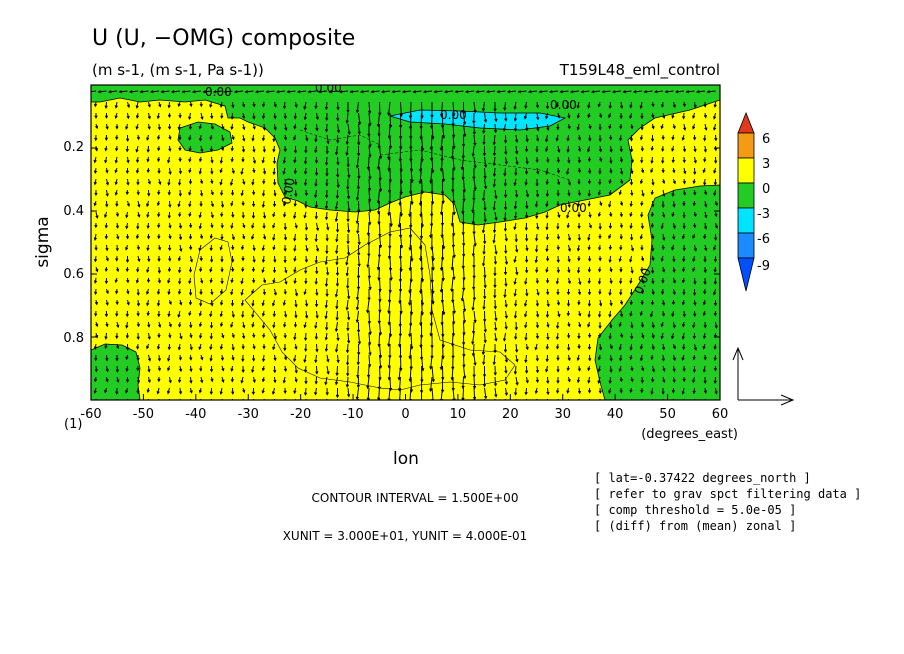  Describe the element at coordinates (746, 274) in the screenshot. I see `colorbar-bottom-arrow` at that location.